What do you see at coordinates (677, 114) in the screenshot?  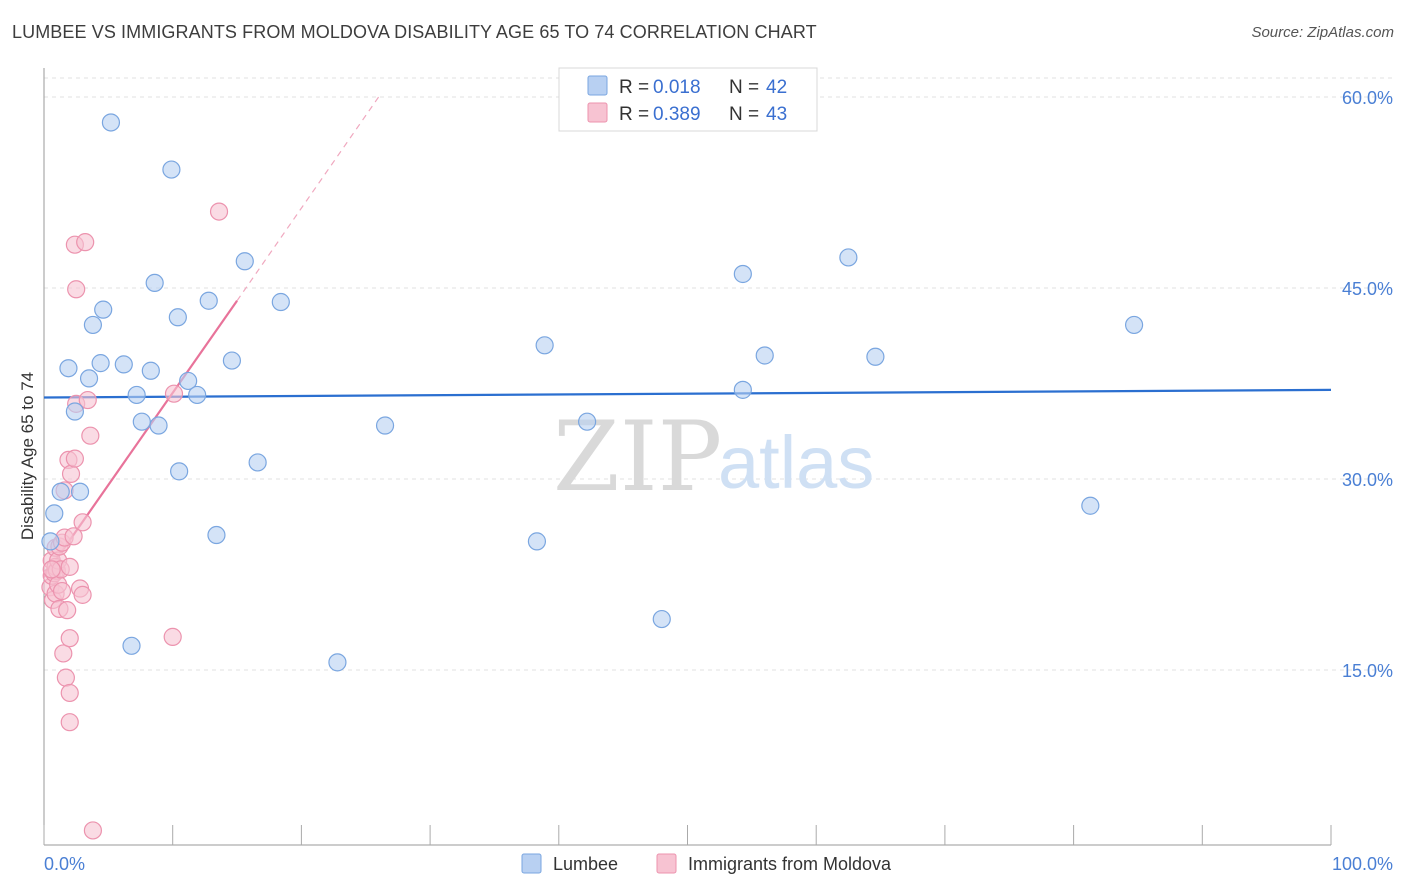 I see `legend-r-value-moldova: 0.389` at bounding box center [677, 114].